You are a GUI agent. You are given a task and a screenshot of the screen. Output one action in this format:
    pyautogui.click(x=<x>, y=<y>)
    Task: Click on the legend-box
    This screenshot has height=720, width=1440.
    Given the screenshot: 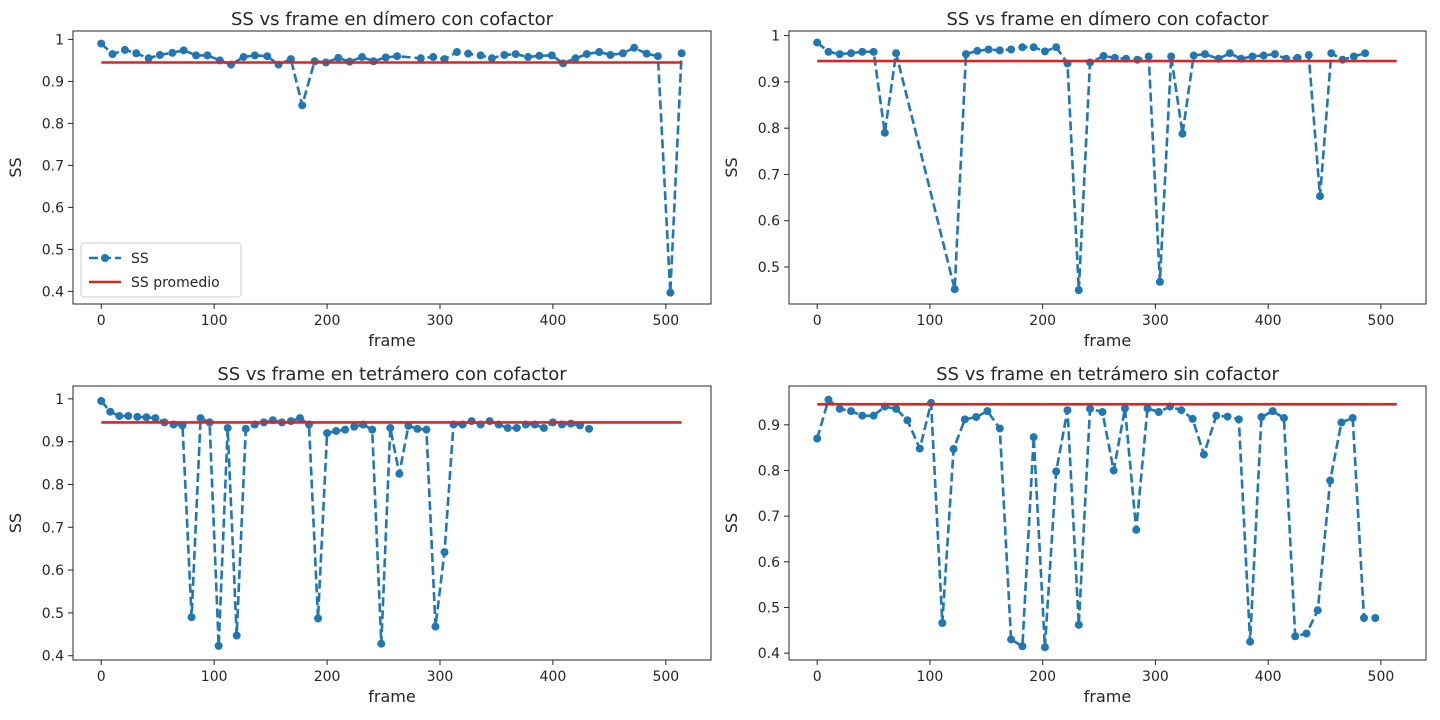 What is the action you would take?
    pyautogui.click(x=161, y=270)
    